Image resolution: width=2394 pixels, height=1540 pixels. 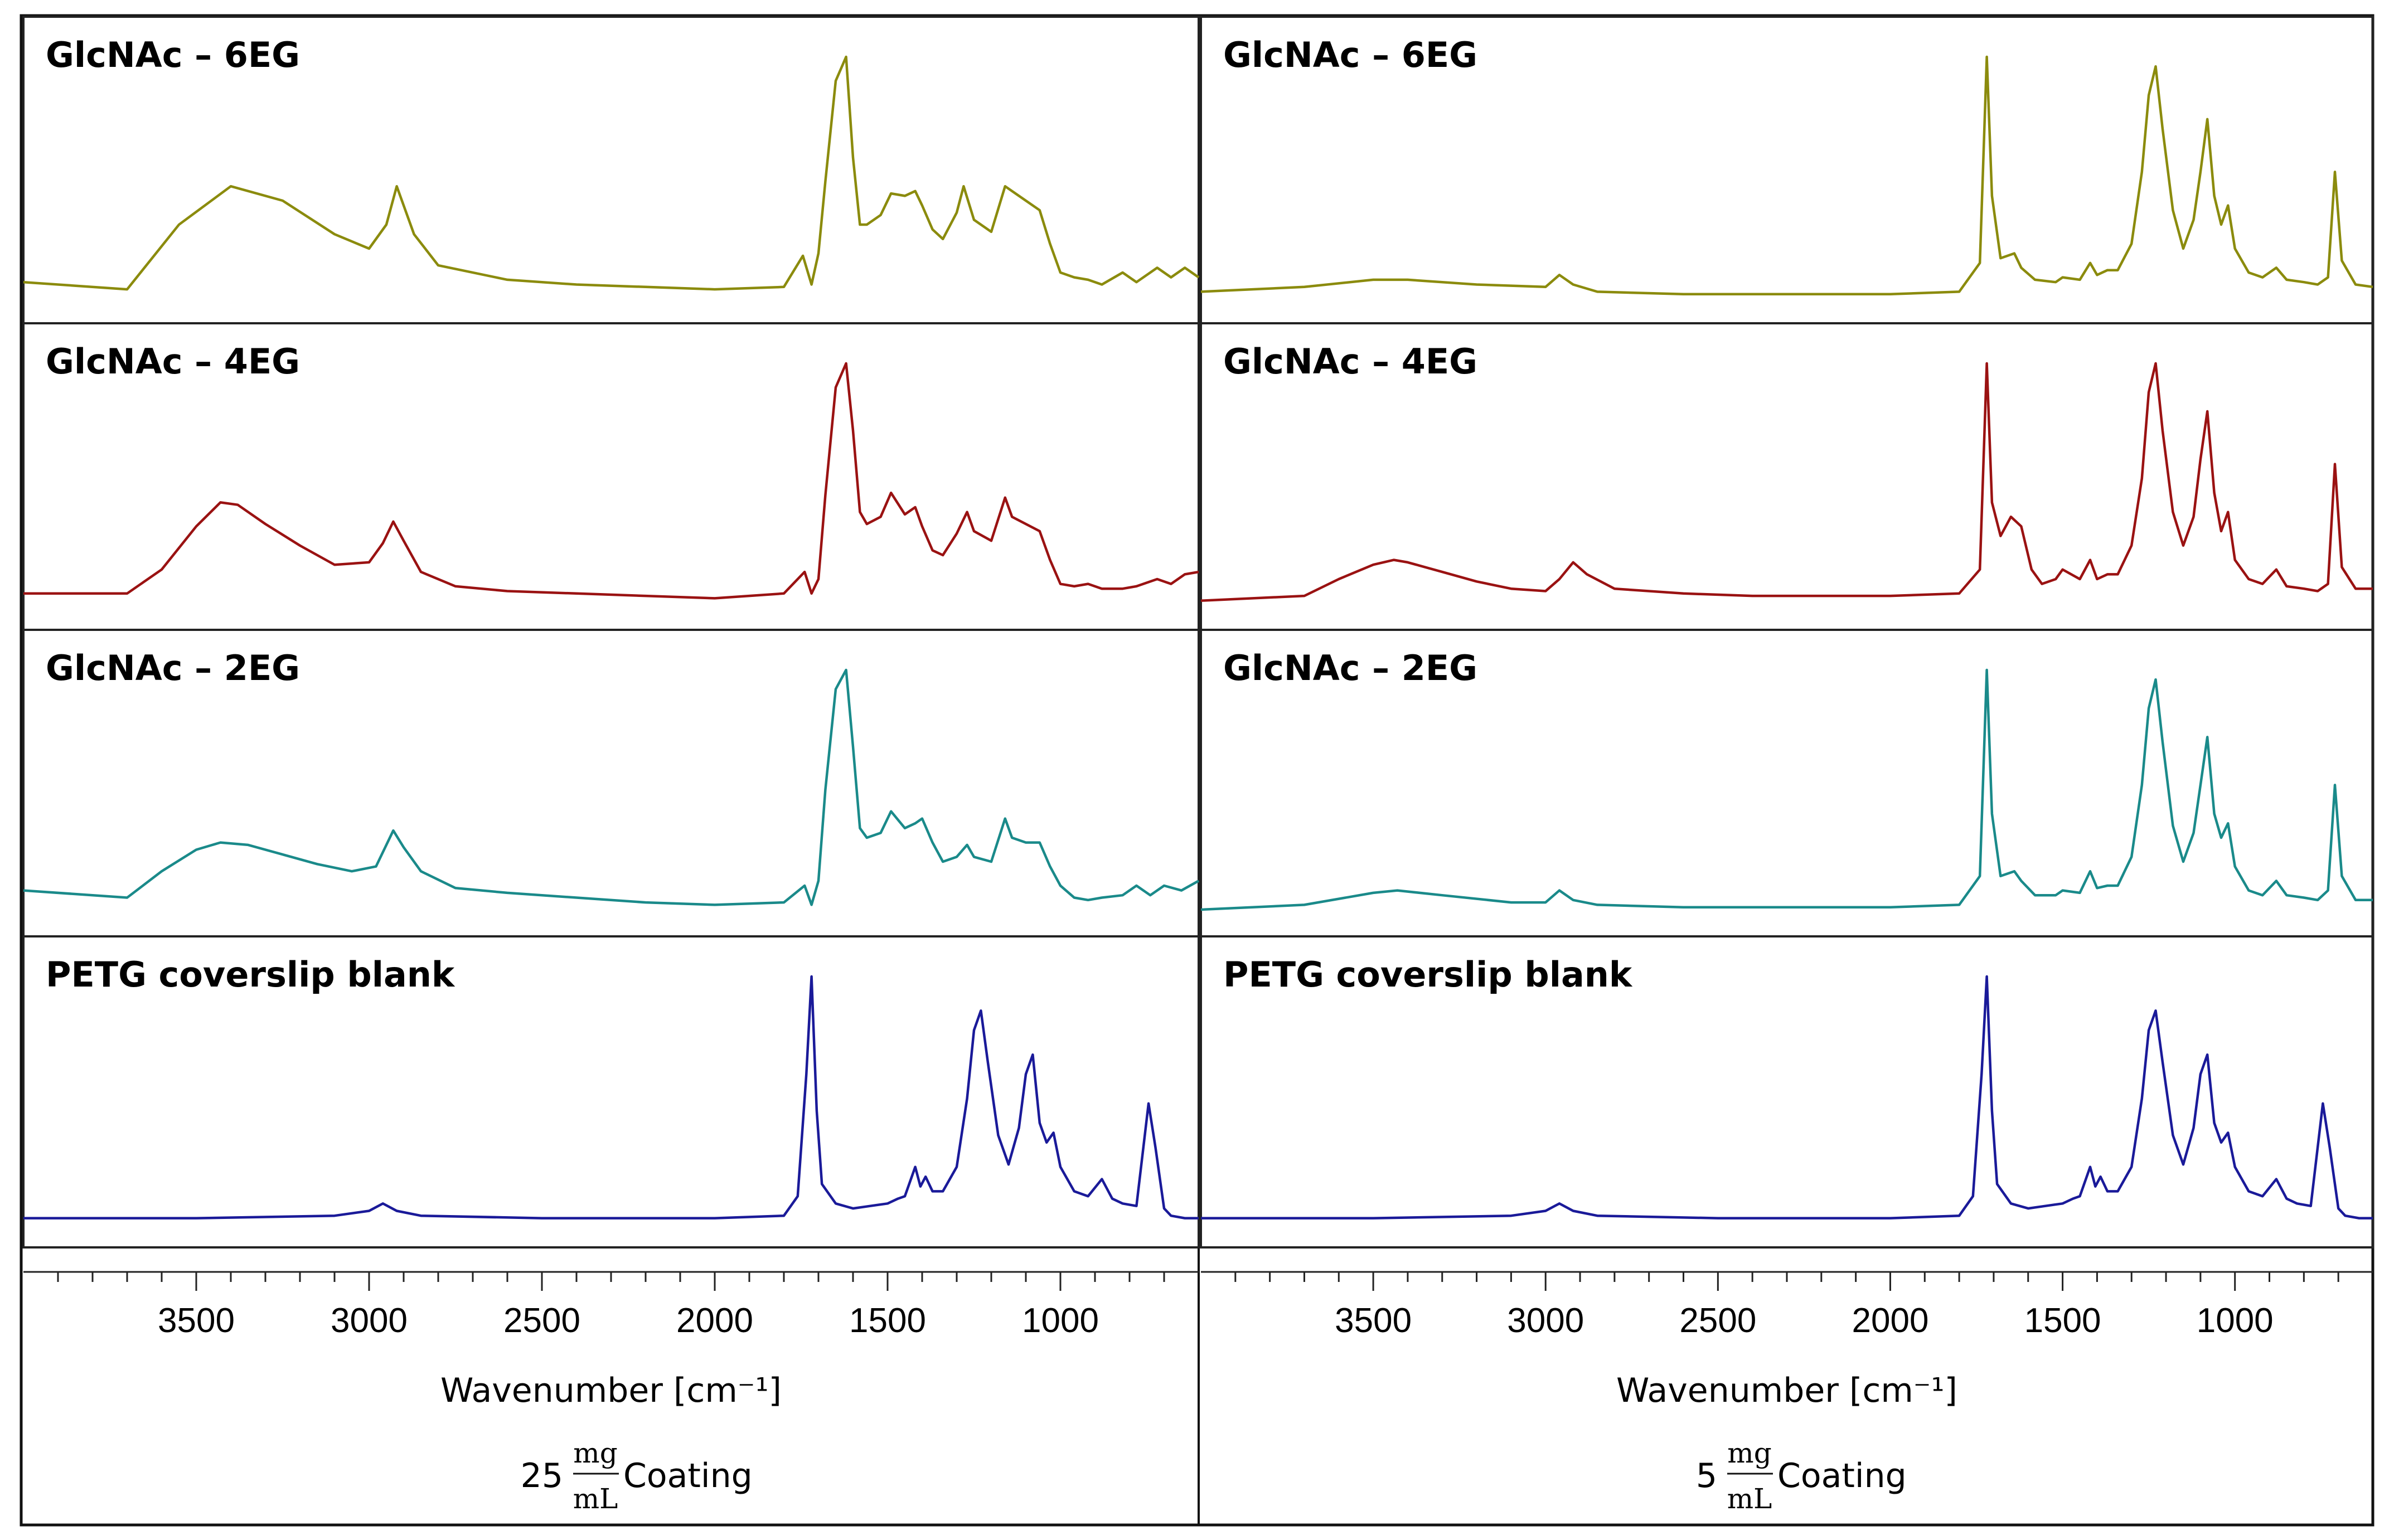 I want to click on coating-value: 25, so click(x=542, y=1475).